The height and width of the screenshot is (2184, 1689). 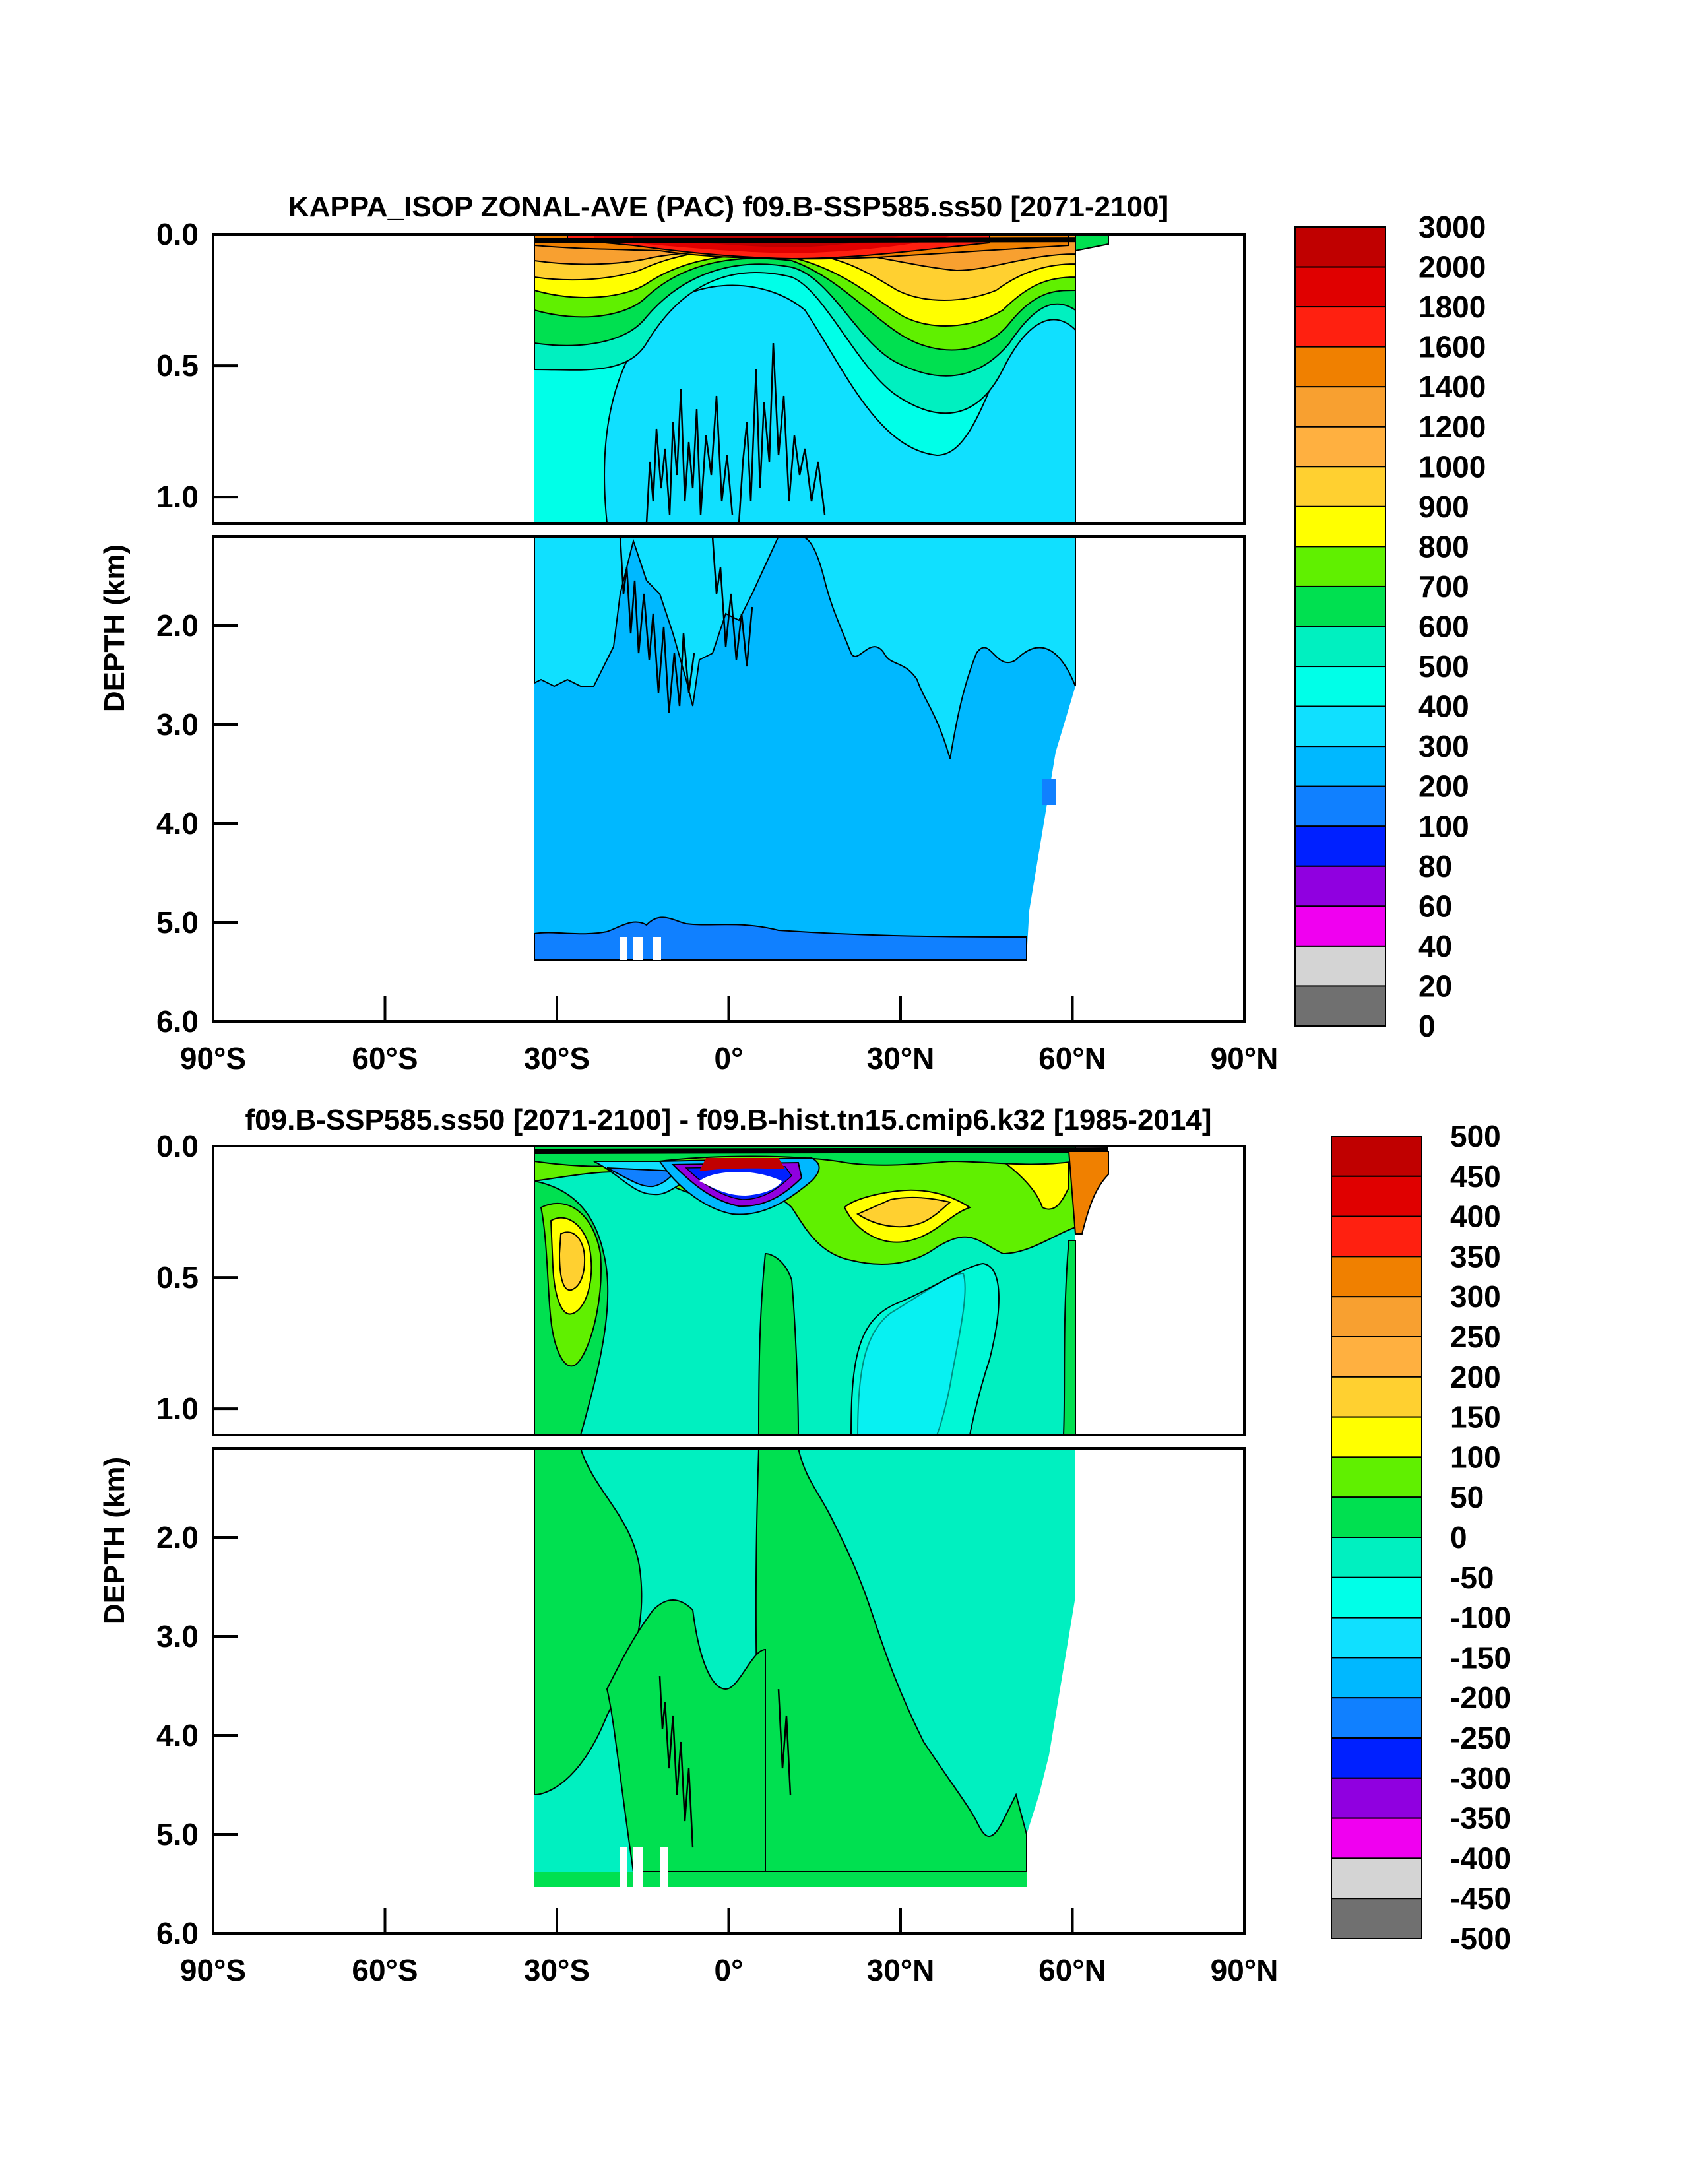 I want to click on colorbar-label: 200, so click(x=1475, y=1377).